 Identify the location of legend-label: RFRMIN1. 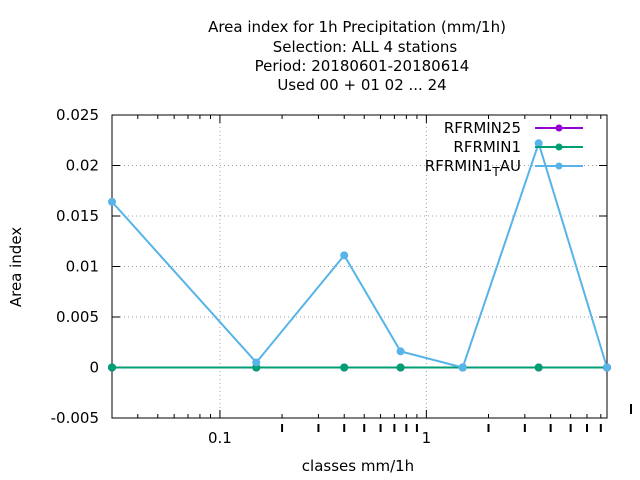
(487, 147).